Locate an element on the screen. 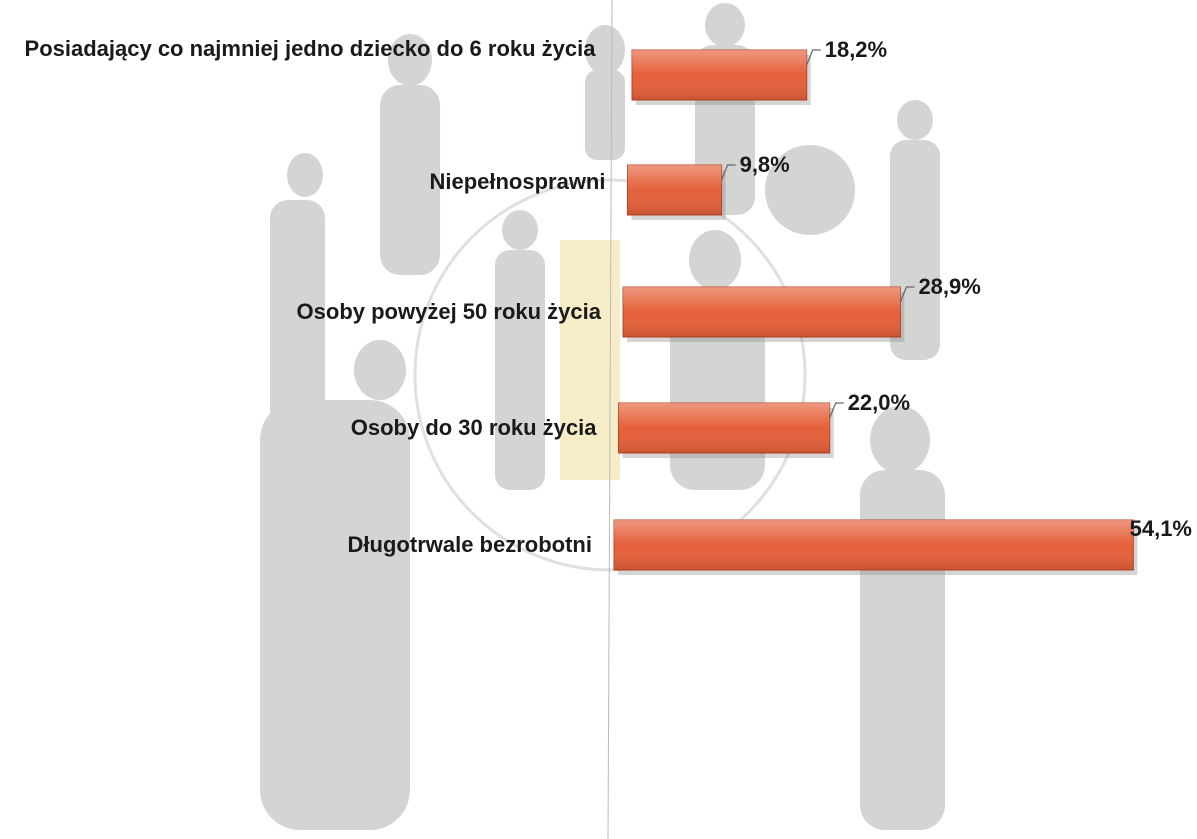 The image size is (1197, 839). category-label: Osoby do 30 roku życia is located at coordinates (473, 427).